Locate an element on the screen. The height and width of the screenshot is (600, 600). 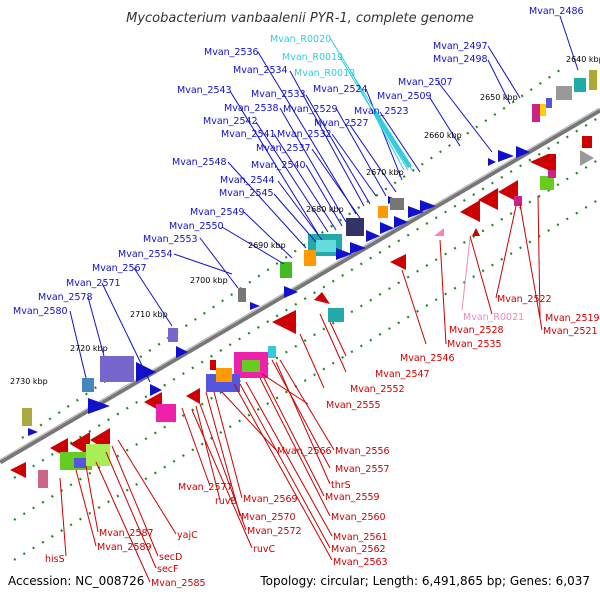
gene-label: ruvB is located at coordinates (226, 501).